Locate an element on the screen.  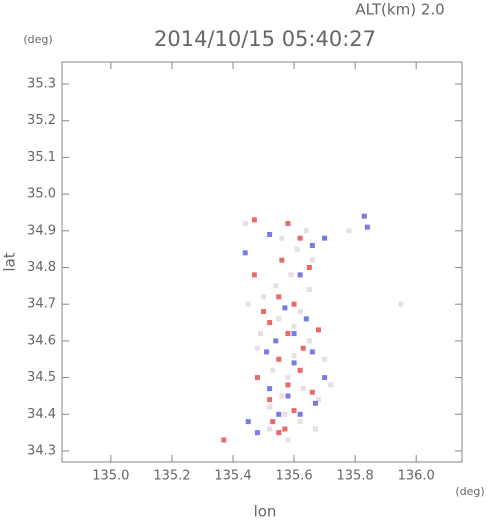
y-tick-label: 35.2 is located at coordinates (41, 120).